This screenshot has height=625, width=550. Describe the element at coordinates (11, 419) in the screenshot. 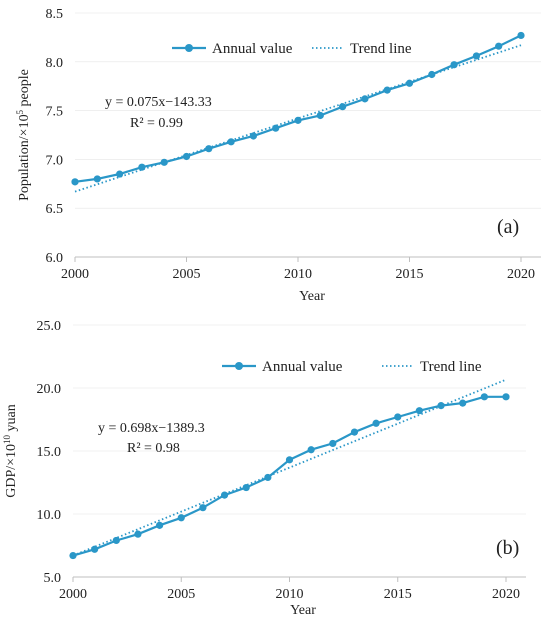

I see `y-axis-title-tail: yuan` at that location.